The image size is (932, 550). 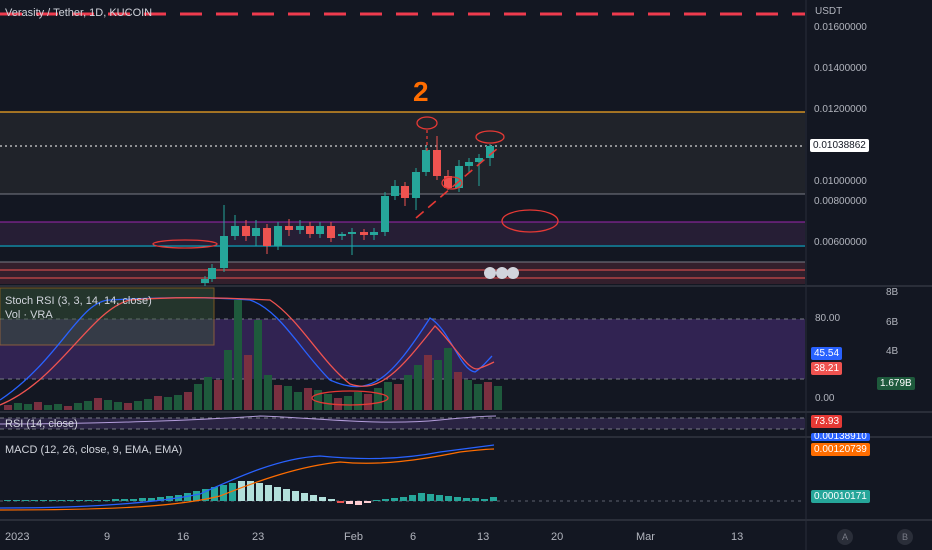 I want to click on time-label: 23, so click(x=258, y=537).